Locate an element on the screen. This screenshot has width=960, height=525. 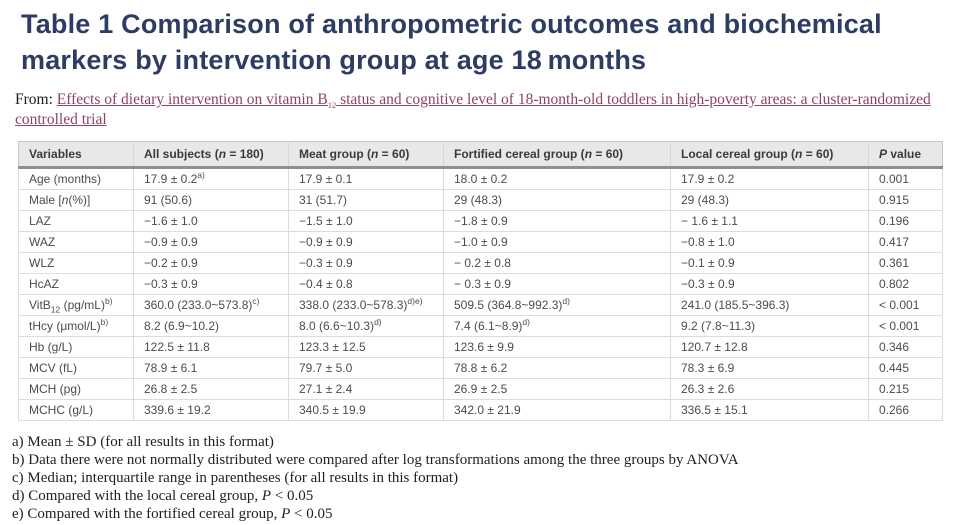
variable-cell: MCV (fL) is located at coordinates (76, 368).